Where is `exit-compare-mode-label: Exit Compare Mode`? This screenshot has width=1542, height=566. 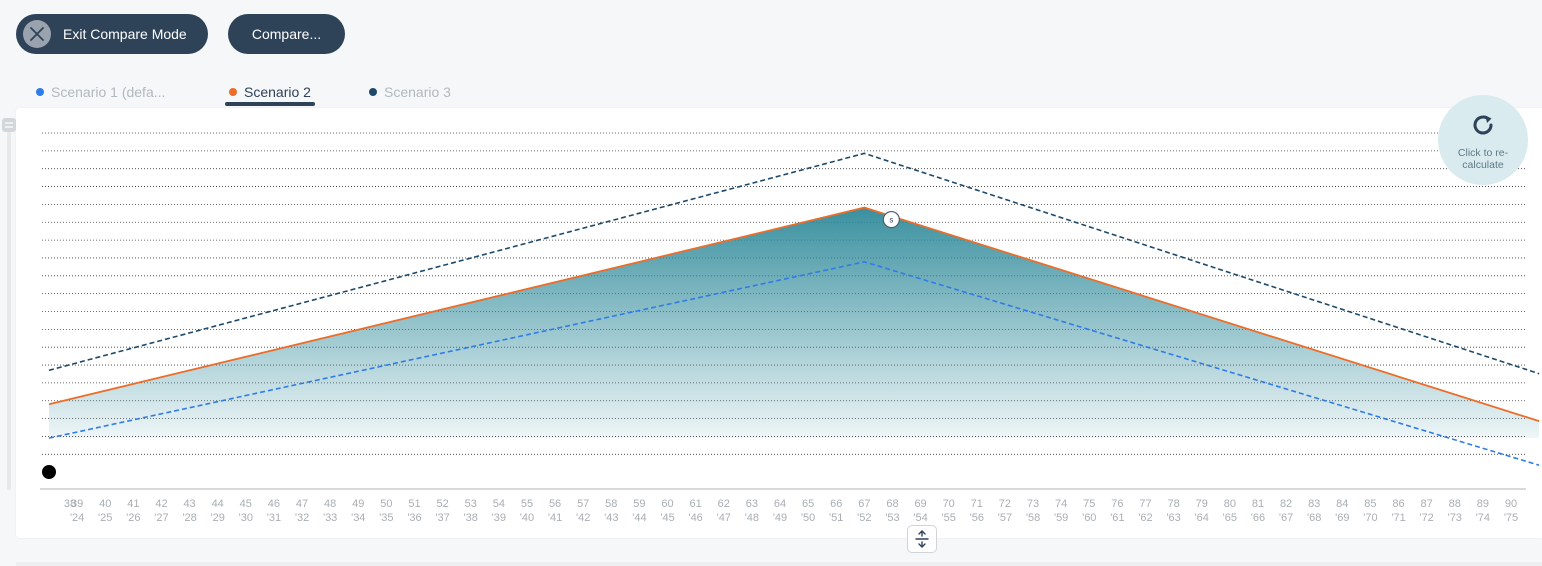
exit-compare-mode-label: Exit Compare Mode is located at coordinates (125, 34).